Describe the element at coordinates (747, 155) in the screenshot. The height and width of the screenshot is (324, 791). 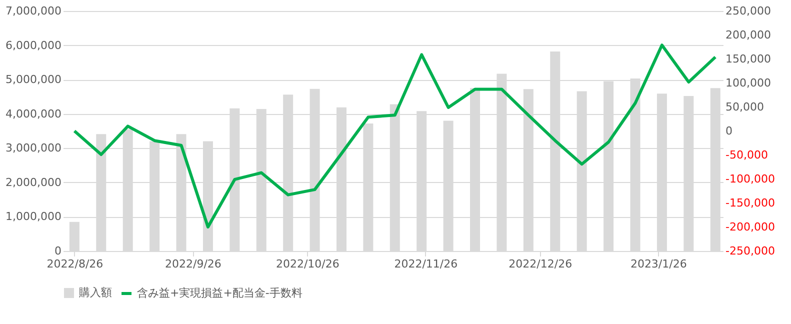
I see `y2-tick-label: -50,000` at that location.